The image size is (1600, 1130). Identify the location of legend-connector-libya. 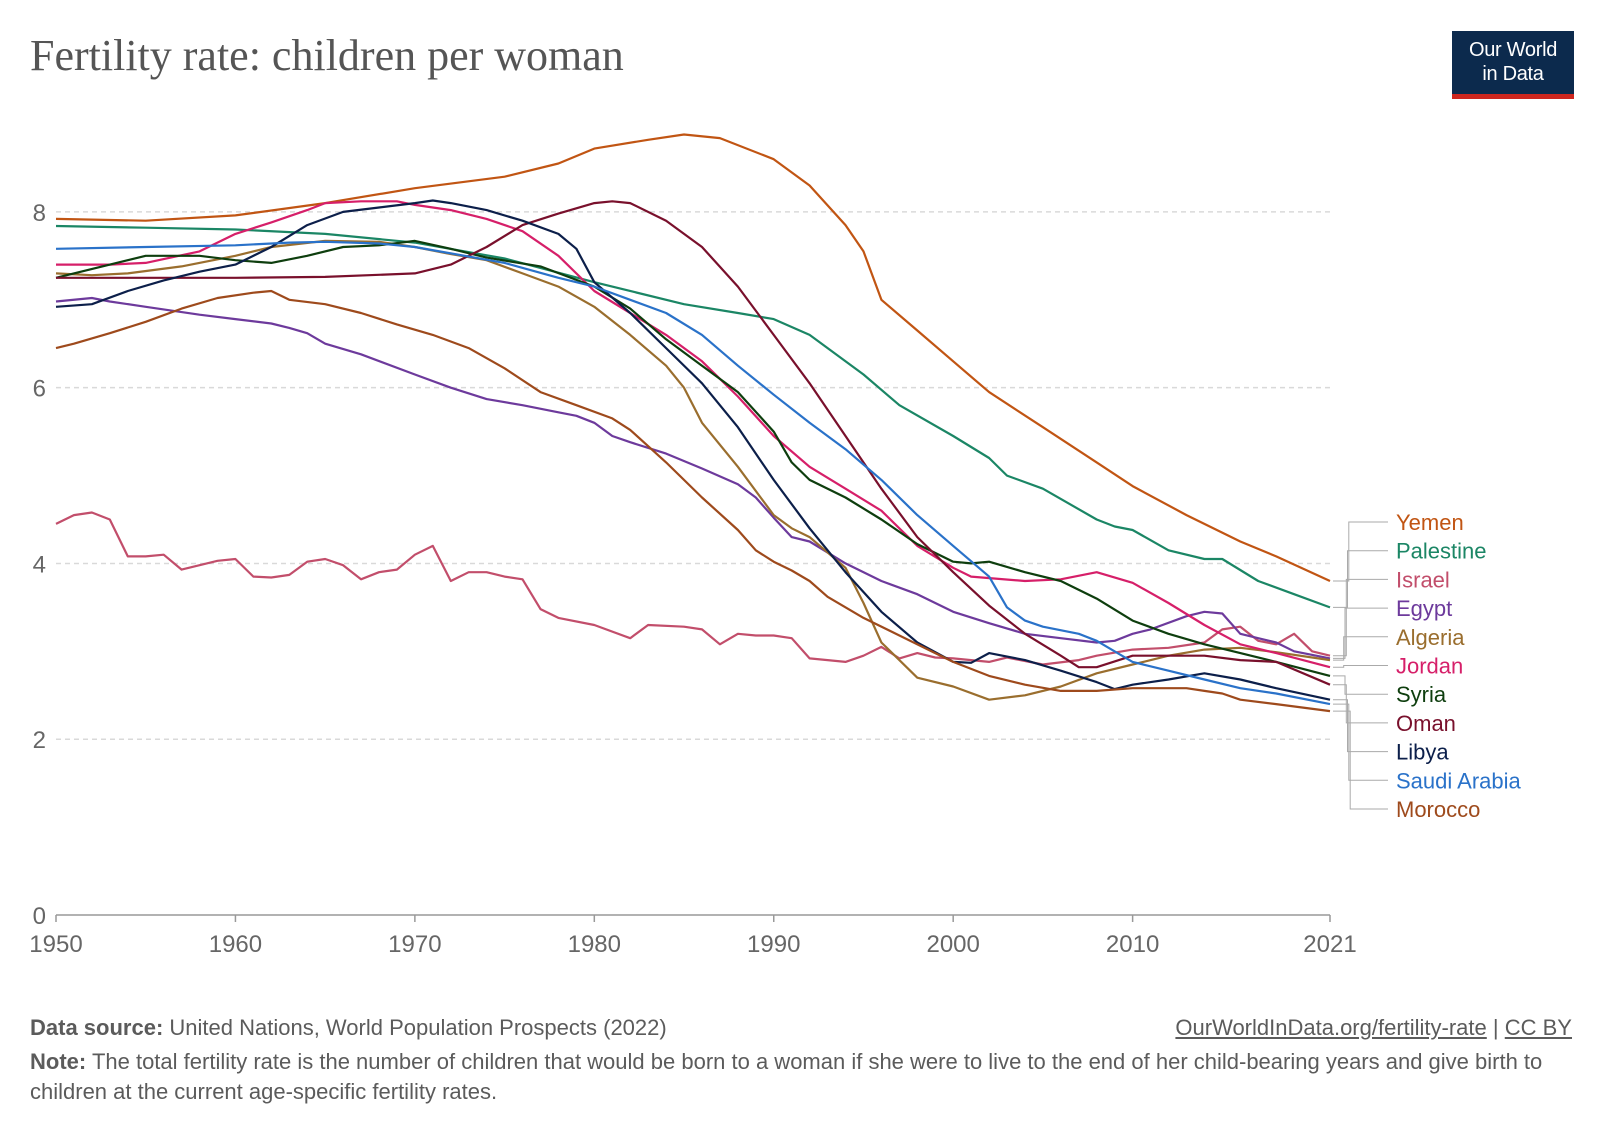
(1360, 726).